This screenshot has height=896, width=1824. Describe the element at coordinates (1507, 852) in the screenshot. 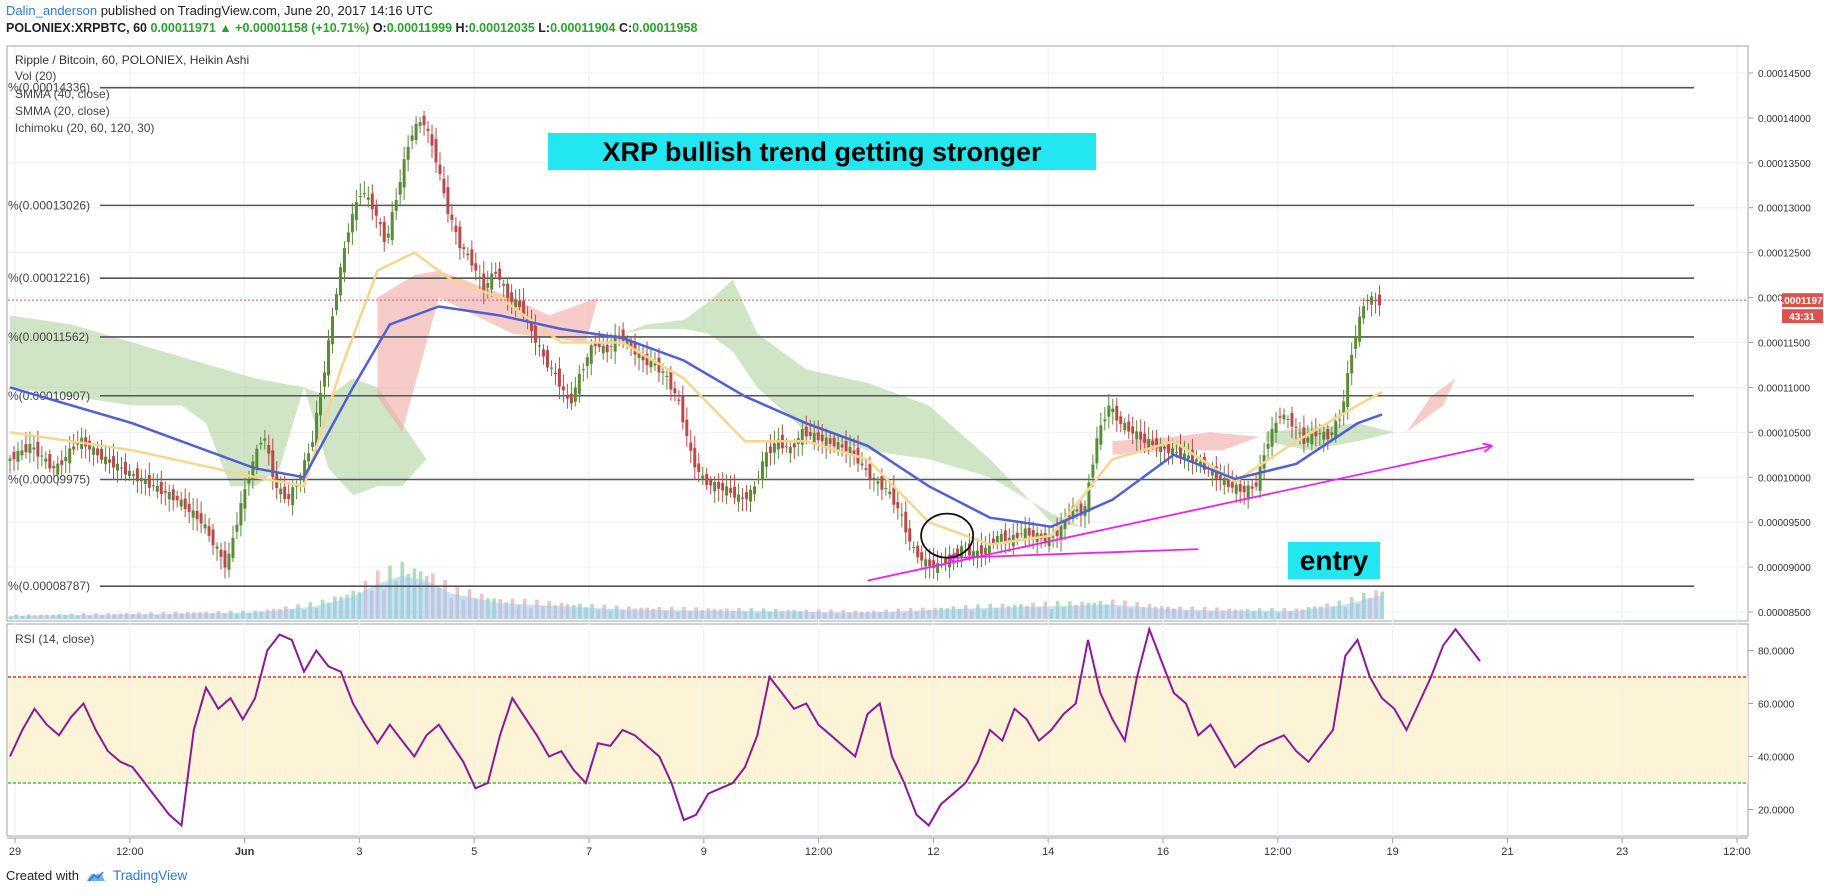

I see `time-axis-label: 21` at that location.